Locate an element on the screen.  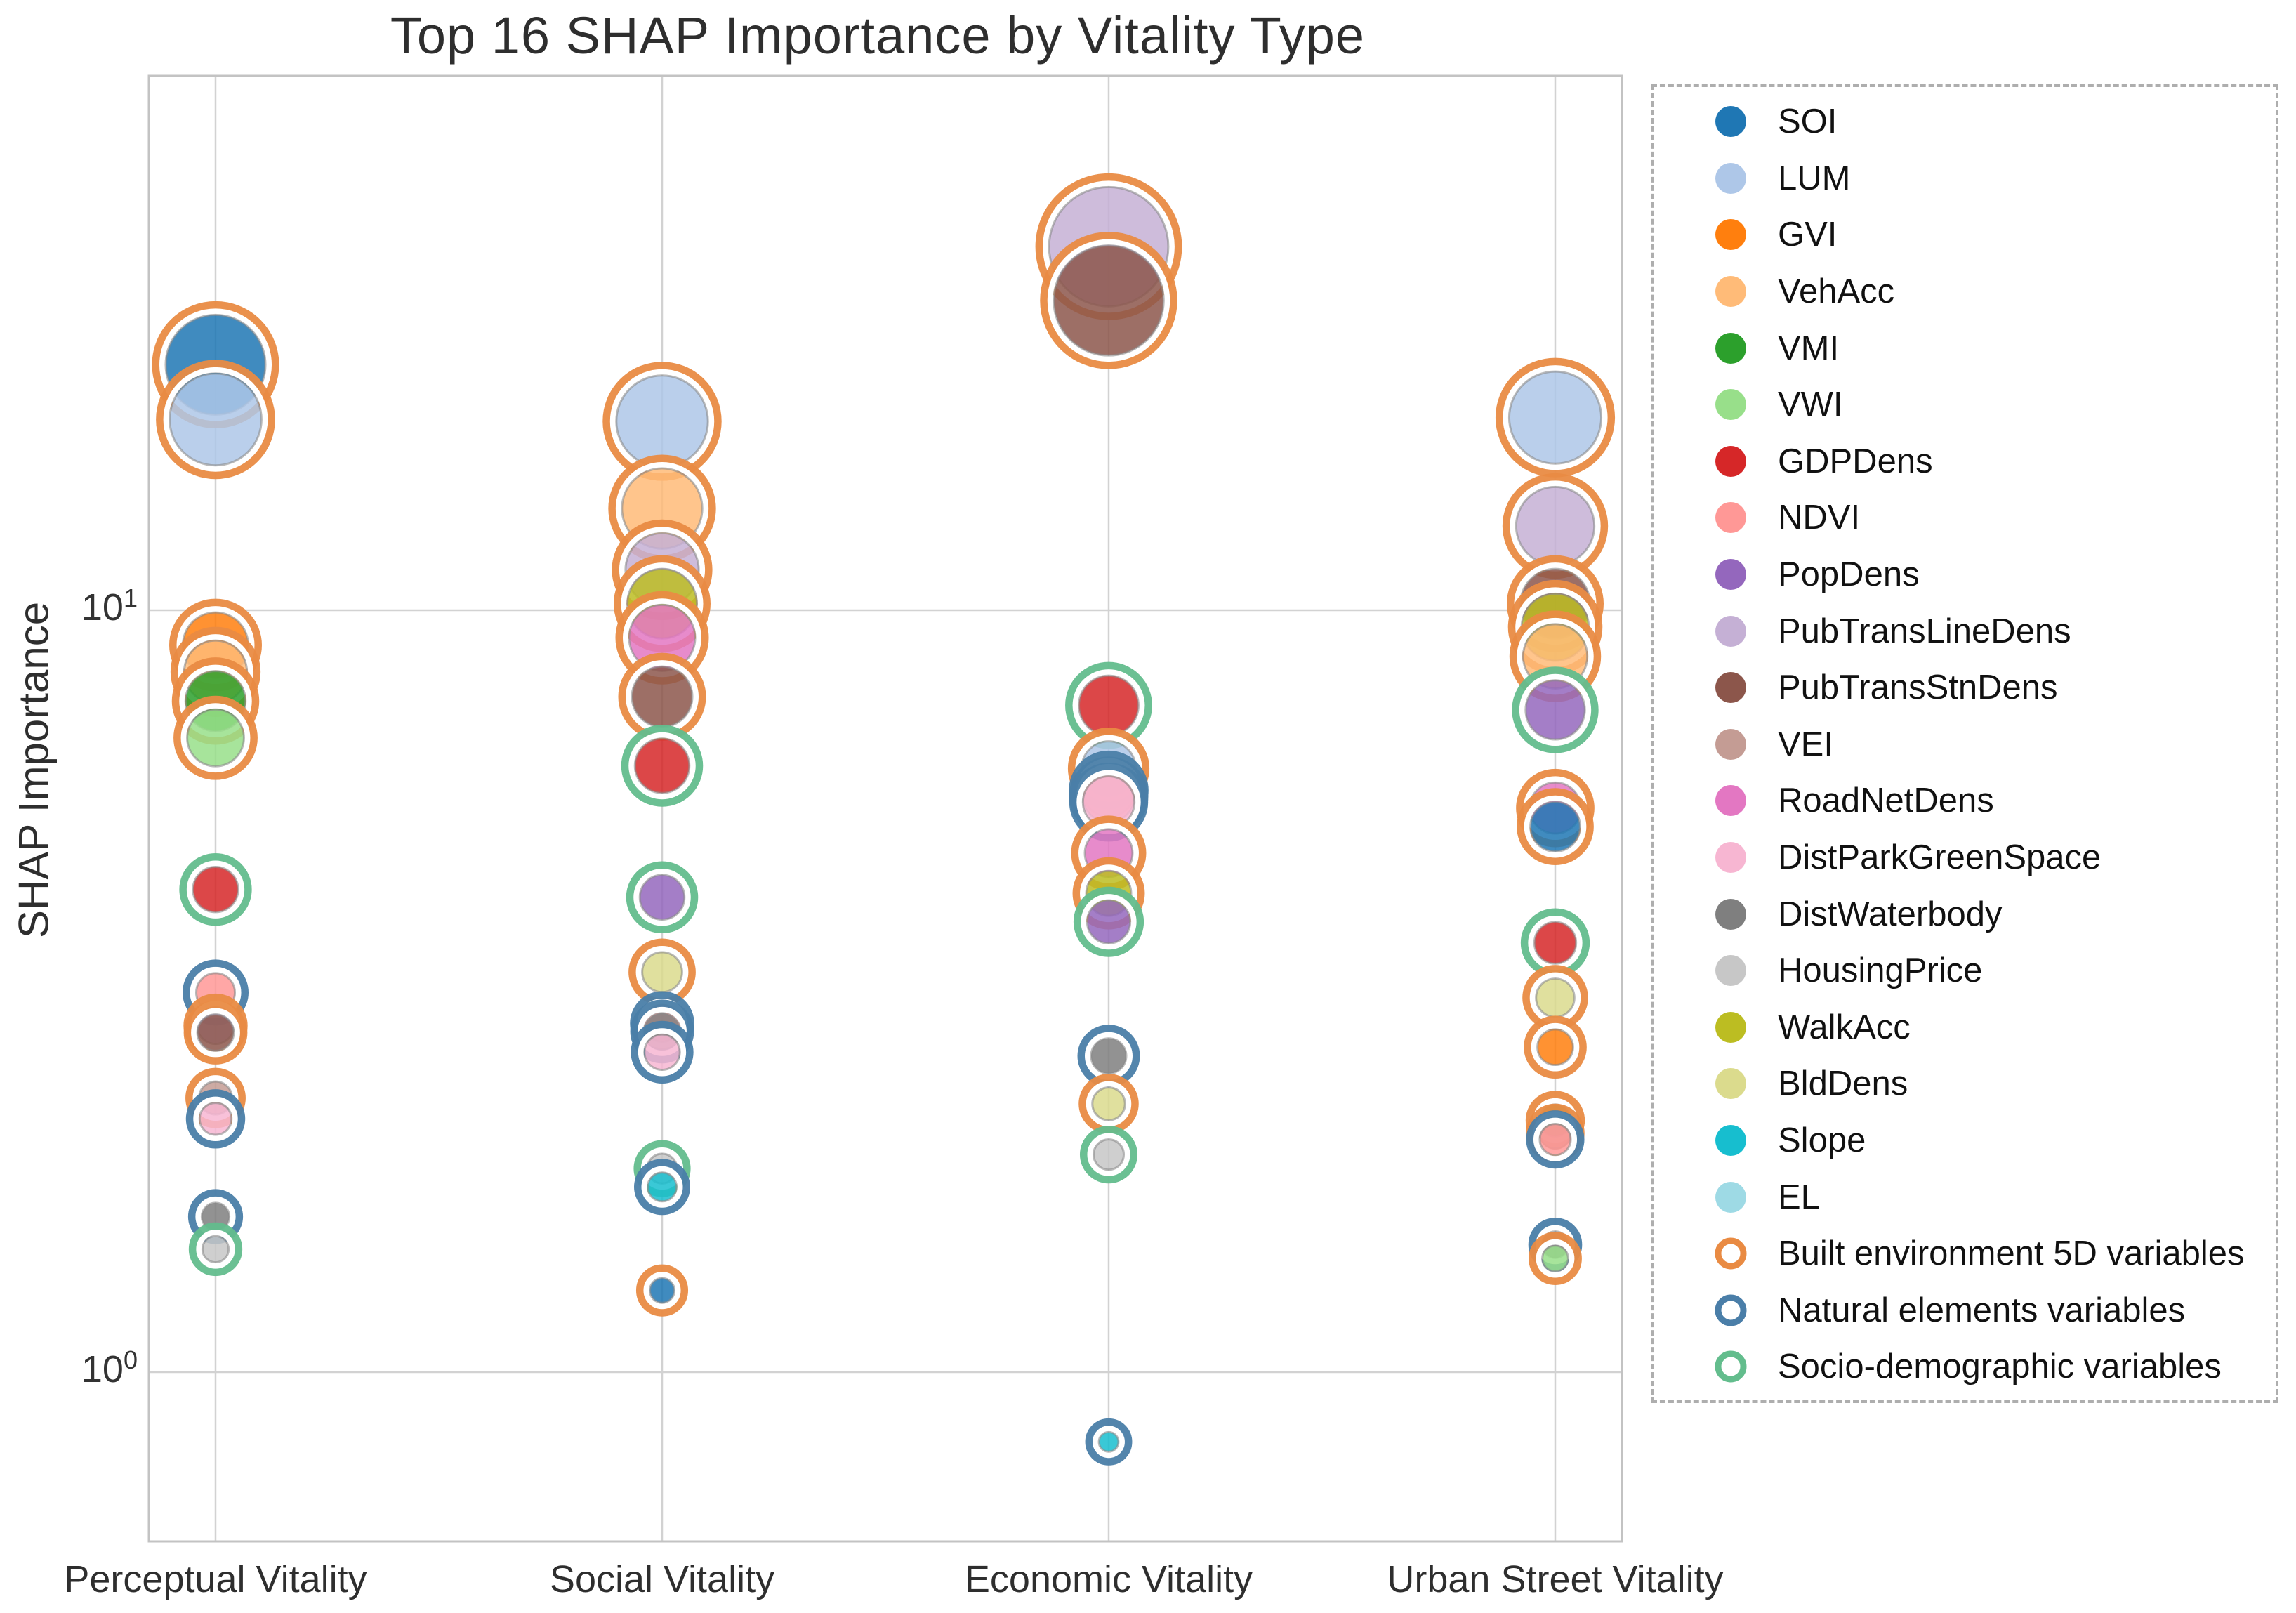
legend-dot-DistParkGreenSpace-icon is located at coordinates (1730, 858).